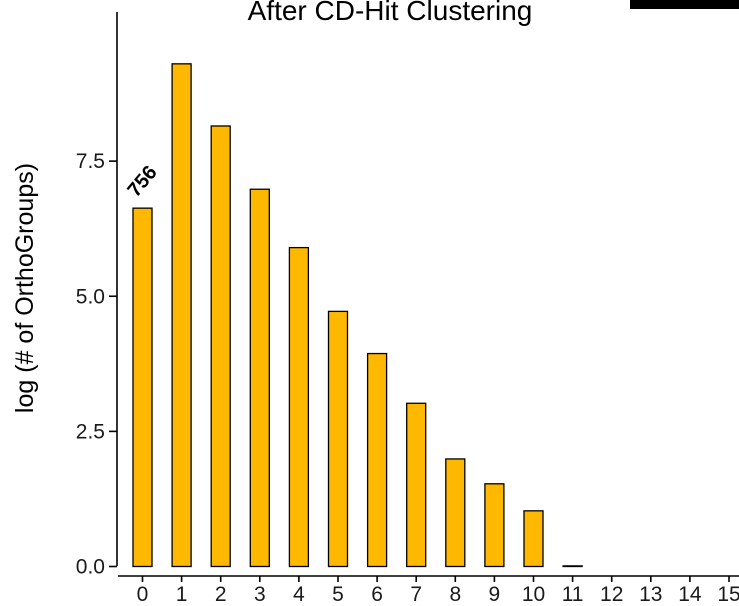 The image size is (739, 606). What do you see at coordinates (142, 182) in the screenshot?
I see `data-label: 756` at bounding box center [142, 182].